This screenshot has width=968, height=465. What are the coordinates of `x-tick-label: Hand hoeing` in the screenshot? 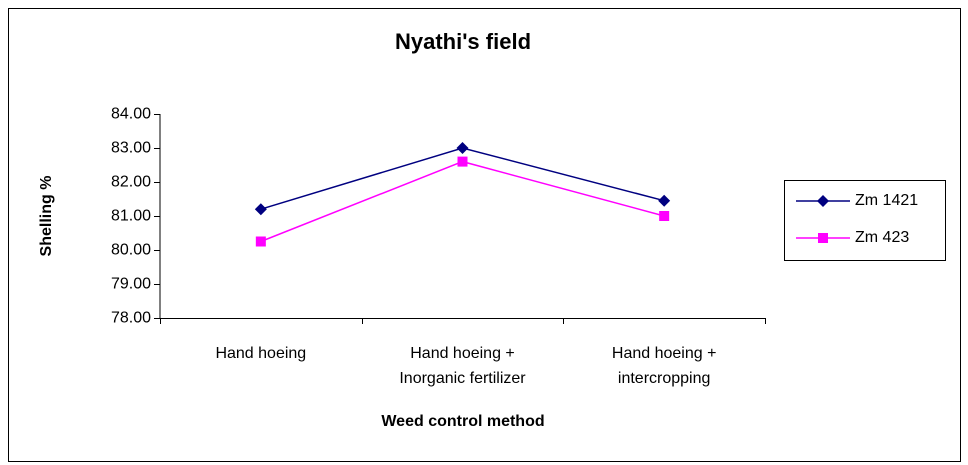 It's located at (260, 353).